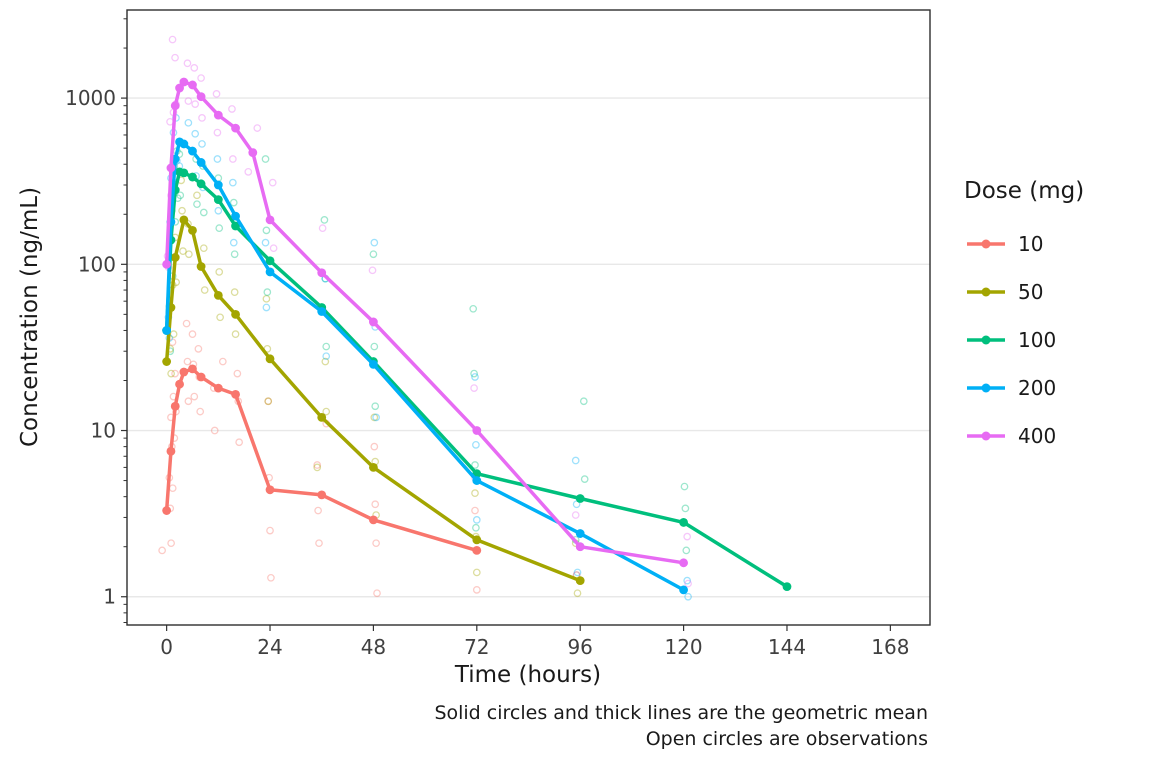  What do you see at coordinates (1031, 292) in the screenshot?
I see `legend-label: 50` at bounding box center [1031, 292].